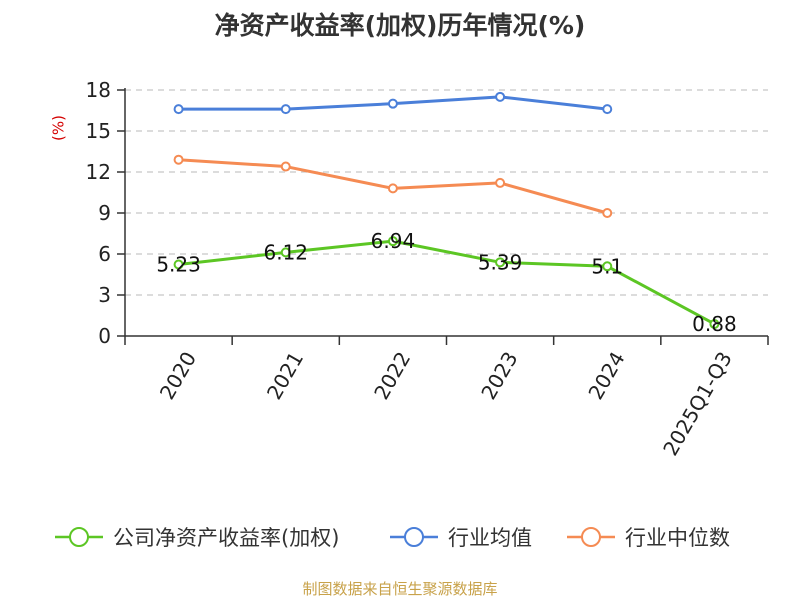 The image size is (800, 600). I want to click on legend-label: 公司净资产收益率(加权), so click(226, 538).